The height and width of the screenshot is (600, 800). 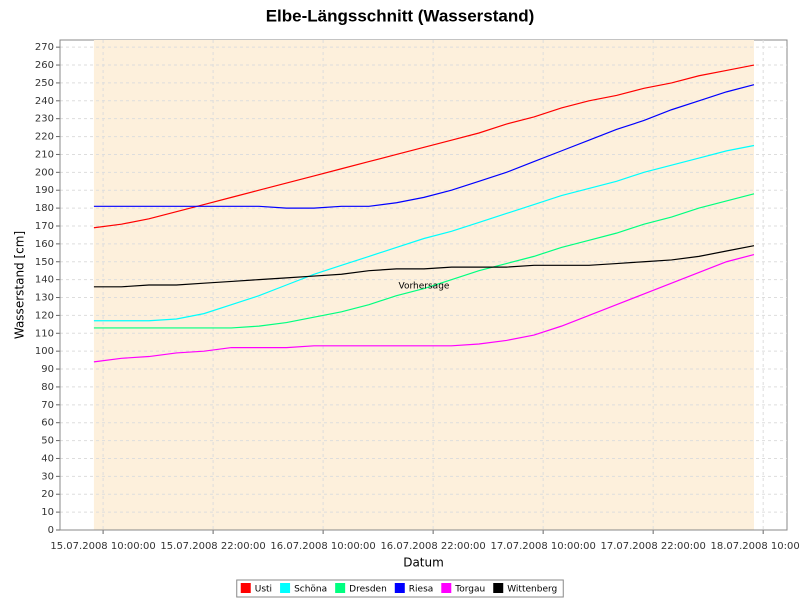 What do you see at coordinates (47, 512) in the screenshot?
I see `y-tick-label: 10` at bounding box center [47, 512].